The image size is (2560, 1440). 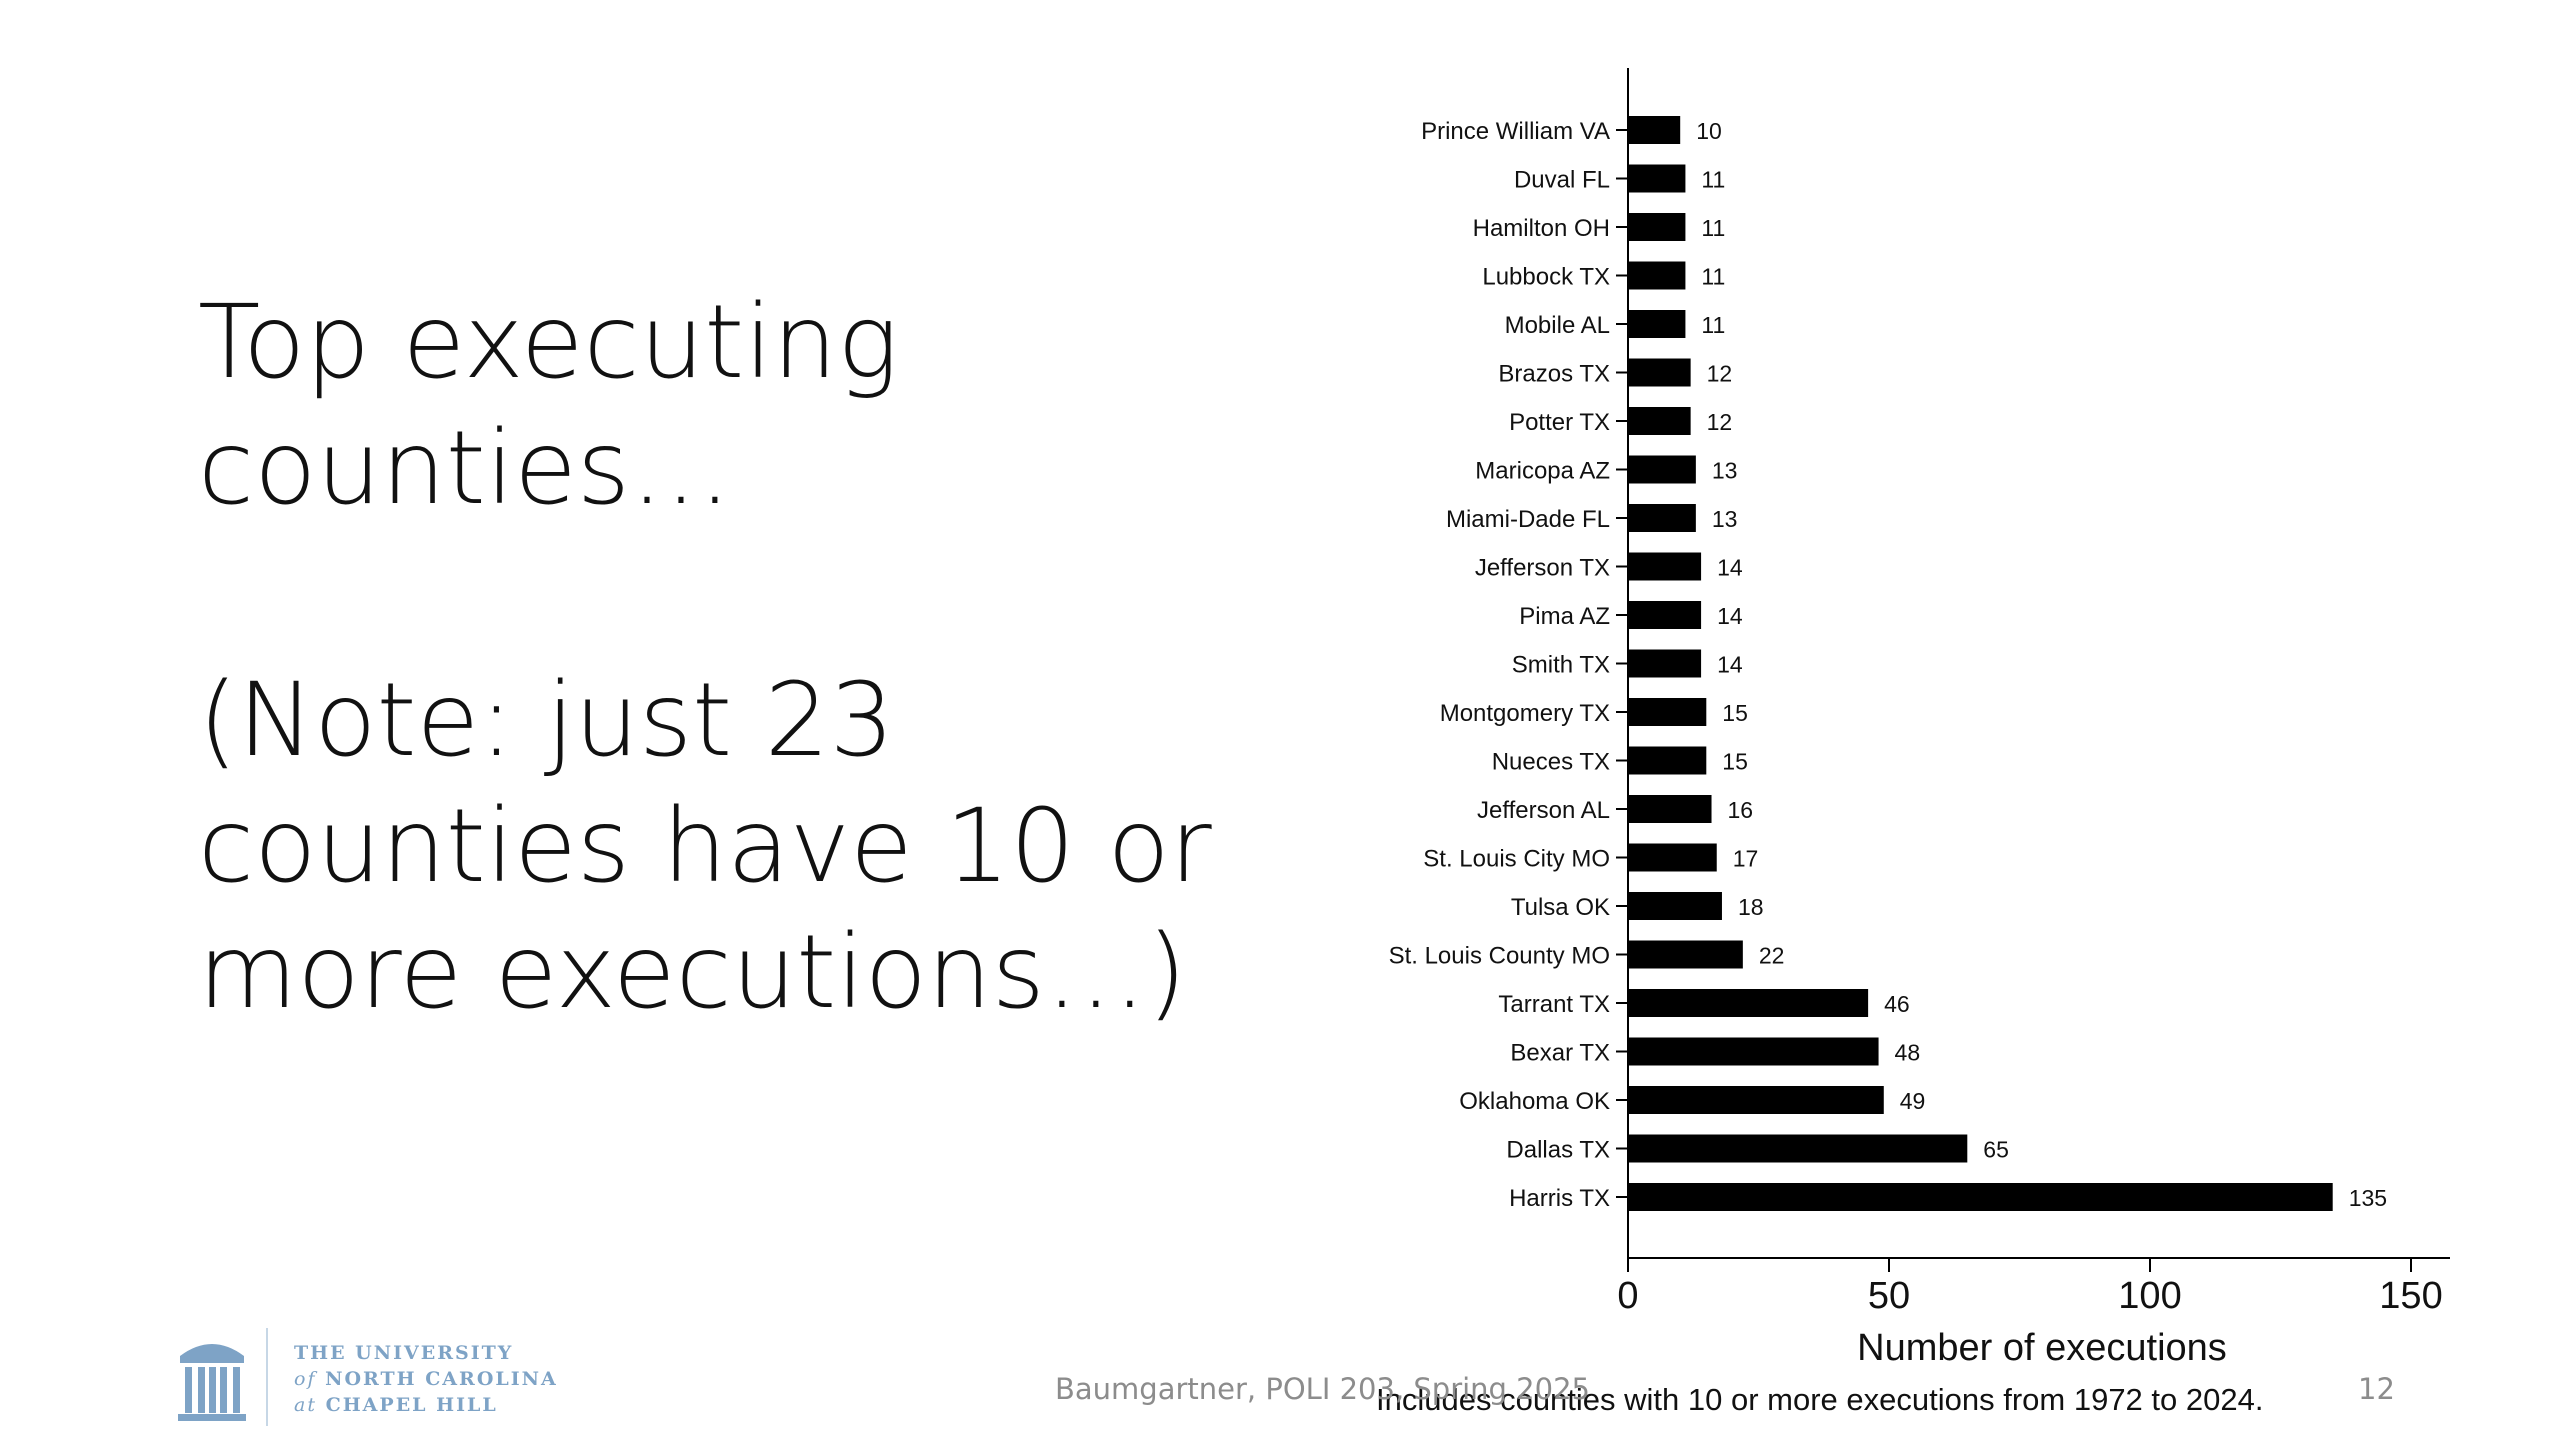 I want to click on old-well-icon, so click(x=212, y=1382).